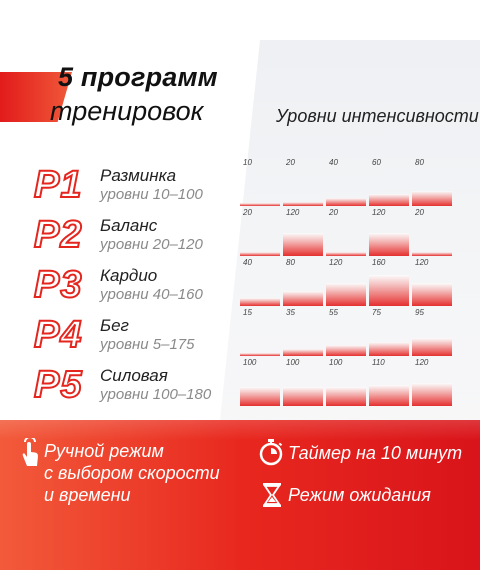 The height and width of the screenshot is (570, 480). Describe the element at coordinates (377, 116) in the screenshot. I see `chart-title: Уровни интенсивности` at that location.